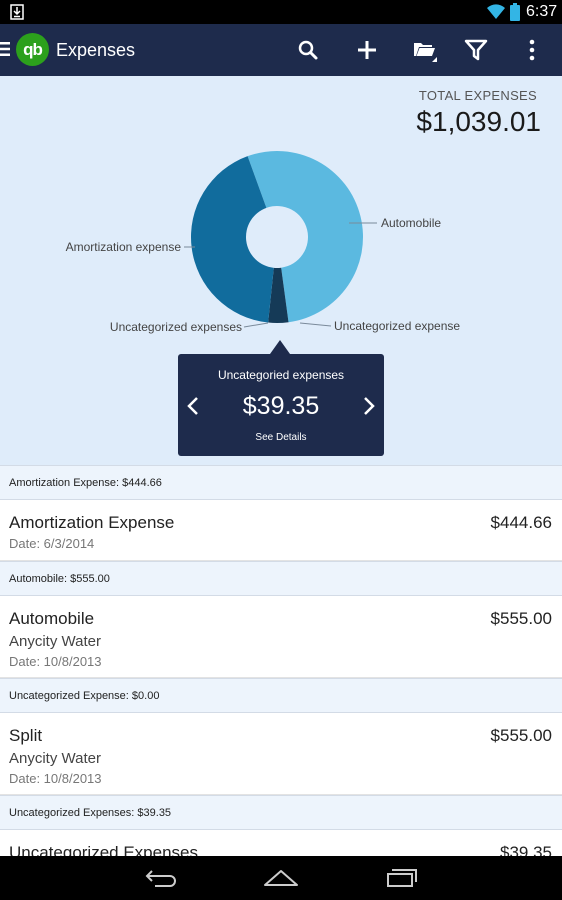 The image size is (562, 900). Describe the element at coordinates (124, 247) in the screenshot. I see `slice-label: Amortization expense` at that location.